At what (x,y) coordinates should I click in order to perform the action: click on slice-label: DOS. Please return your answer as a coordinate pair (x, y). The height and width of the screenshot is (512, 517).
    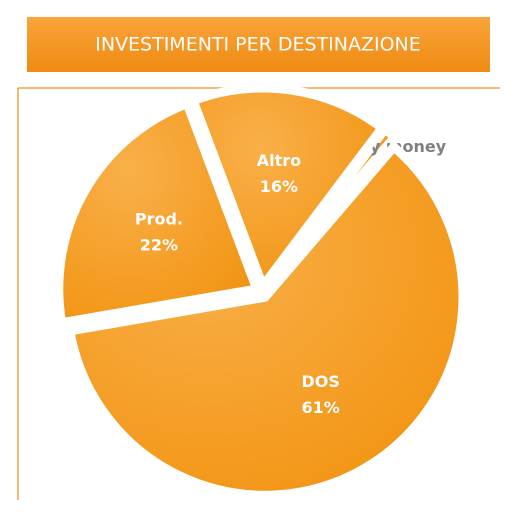
    Looking at the image, I should click on (320, 381).